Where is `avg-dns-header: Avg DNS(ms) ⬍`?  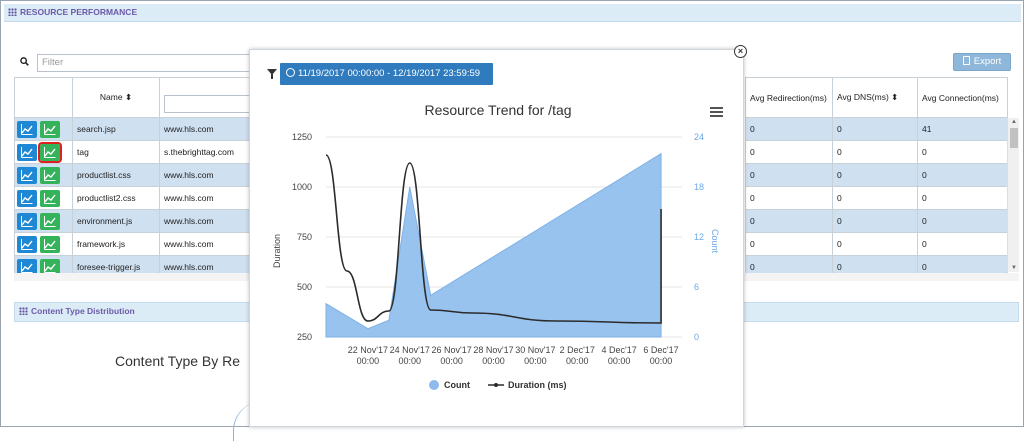 avg-dns-header: Avg DNS(ms) ⬍ is located at coordinates (875, 97).